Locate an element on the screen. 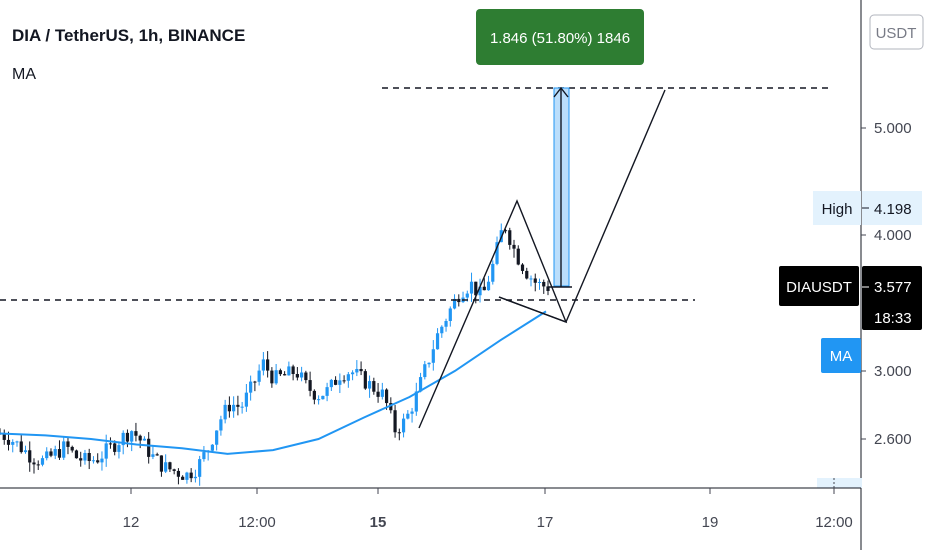 The height and width of the screenshot is (550, 932). high-label-value: 4.198 is located at coordinates (893, 209).